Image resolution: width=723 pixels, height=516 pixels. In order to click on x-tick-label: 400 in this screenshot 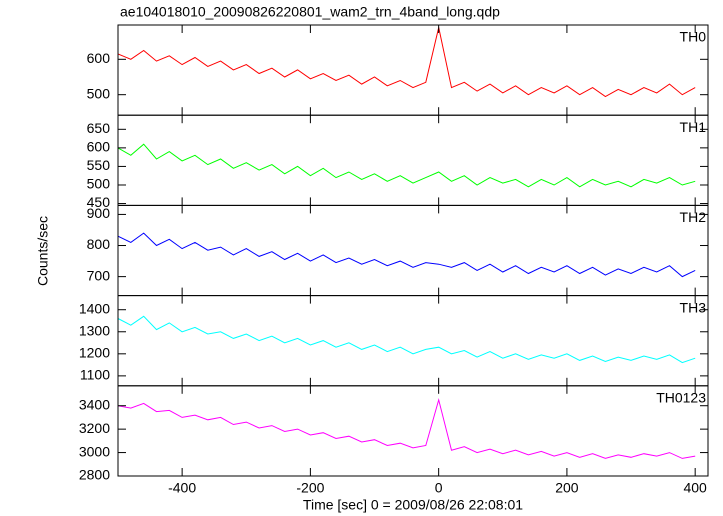, I will do `click(695, 488)`.